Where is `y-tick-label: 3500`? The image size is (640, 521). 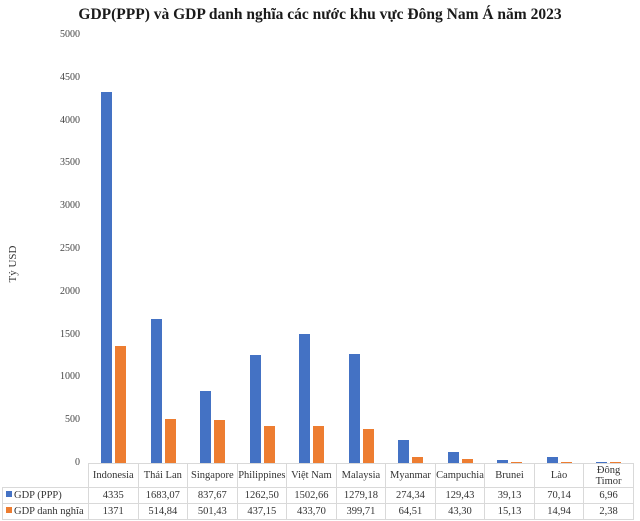
y-tick-label: 3500 is located at coordinates (70, 163).